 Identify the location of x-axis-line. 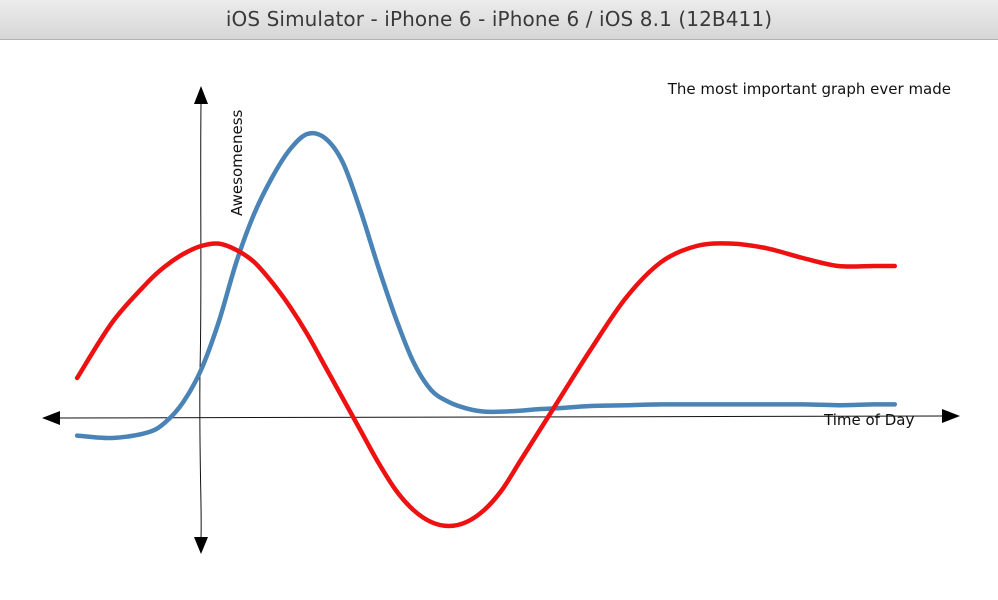
(501, 417).